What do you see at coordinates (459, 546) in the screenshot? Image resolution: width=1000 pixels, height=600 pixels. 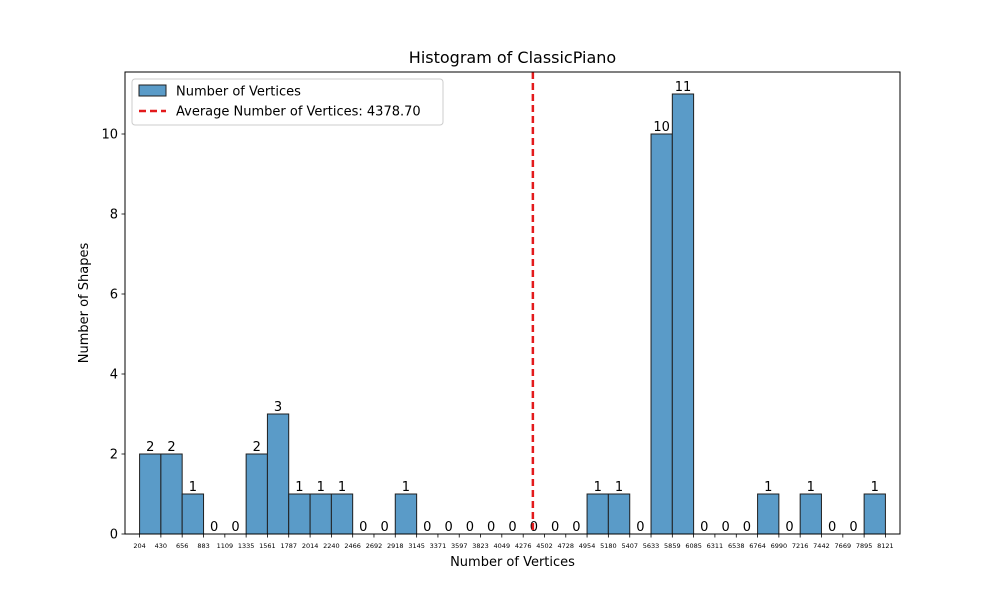 I see `x-tick-label: 3597` at bounding box center [459, 546].